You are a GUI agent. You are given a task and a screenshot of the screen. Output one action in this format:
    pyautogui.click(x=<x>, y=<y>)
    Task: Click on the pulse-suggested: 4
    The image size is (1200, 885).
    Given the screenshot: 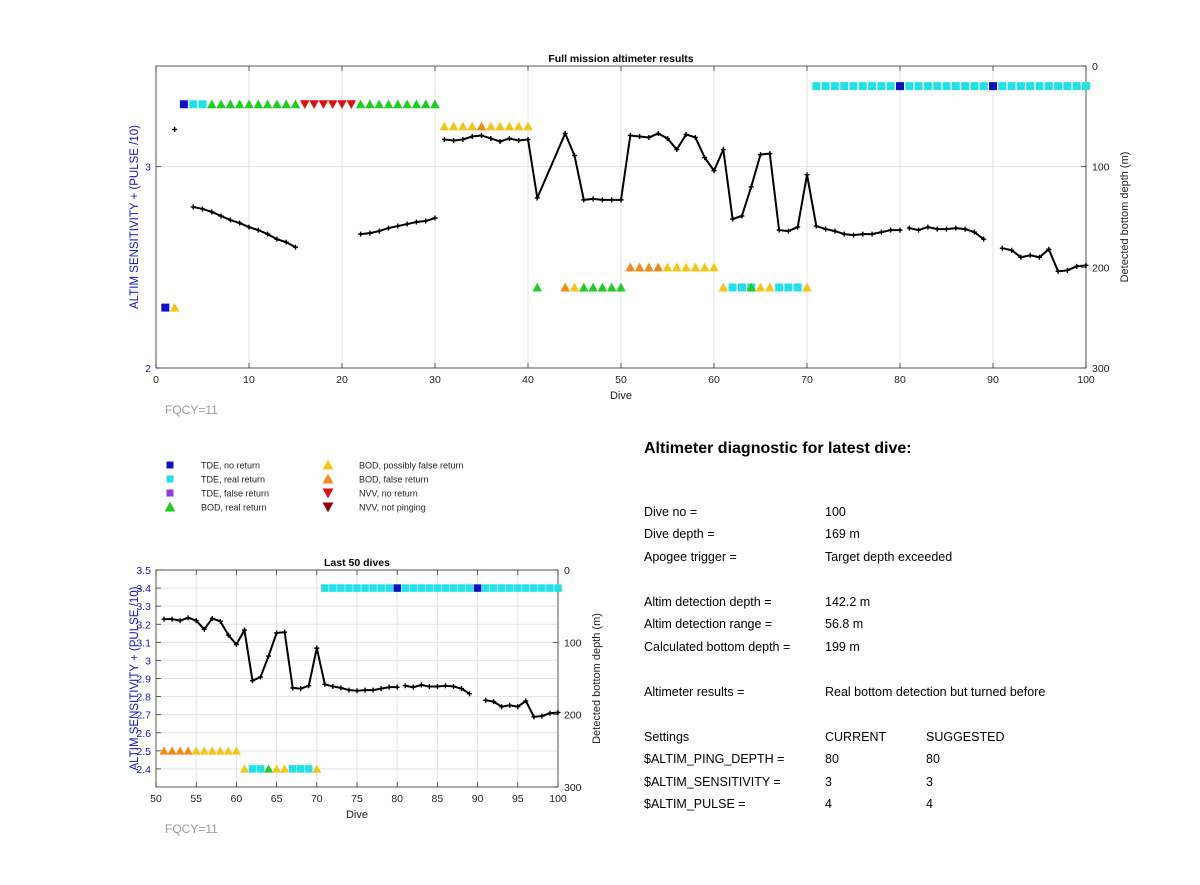 What is the action you would take?
    pyautogui.click(x=929, y=804)
    